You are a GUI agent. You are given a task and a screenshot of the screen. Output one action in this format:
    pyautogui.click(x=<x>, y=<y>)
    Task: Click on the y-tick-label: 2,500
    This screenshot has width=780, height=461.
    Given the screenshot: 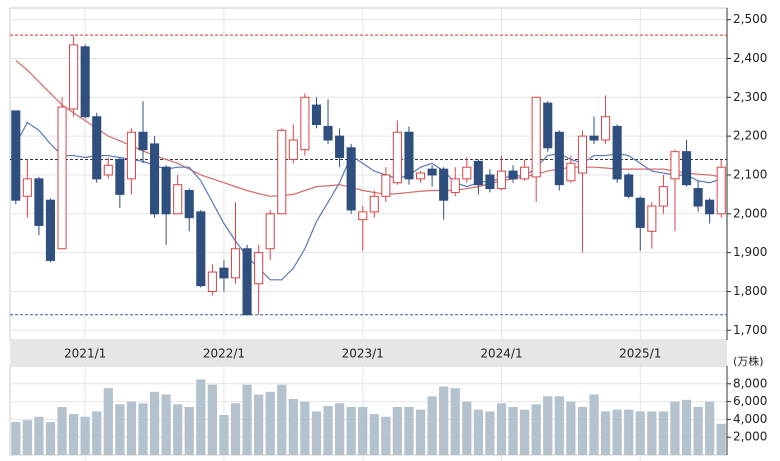 What is the action you would take?
    pyautogui.click(x=750, y=19)
    